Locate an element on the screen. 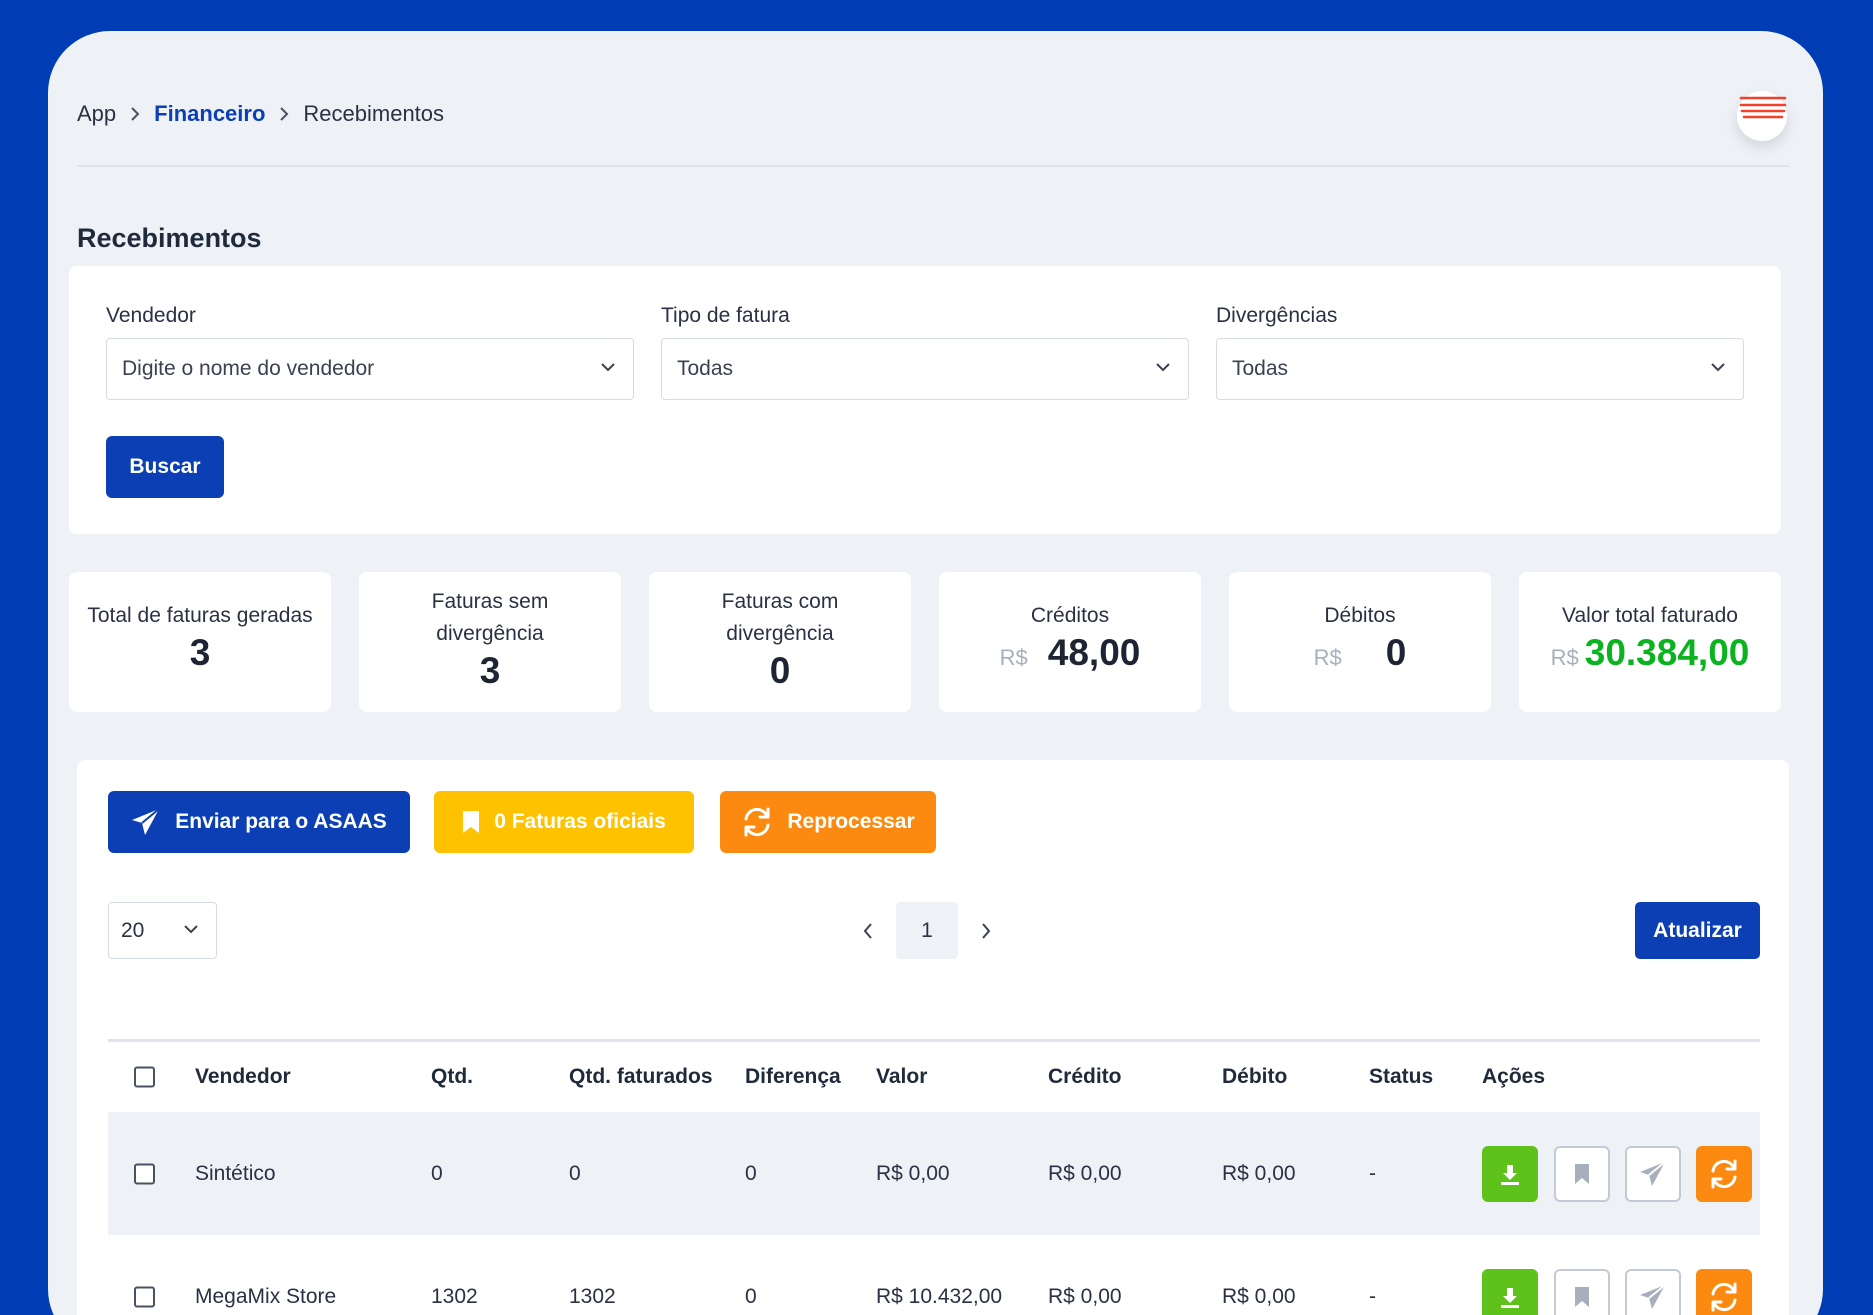  official-invoices-label: 0 Faturas oficiais is located at coordinates (580, 821).